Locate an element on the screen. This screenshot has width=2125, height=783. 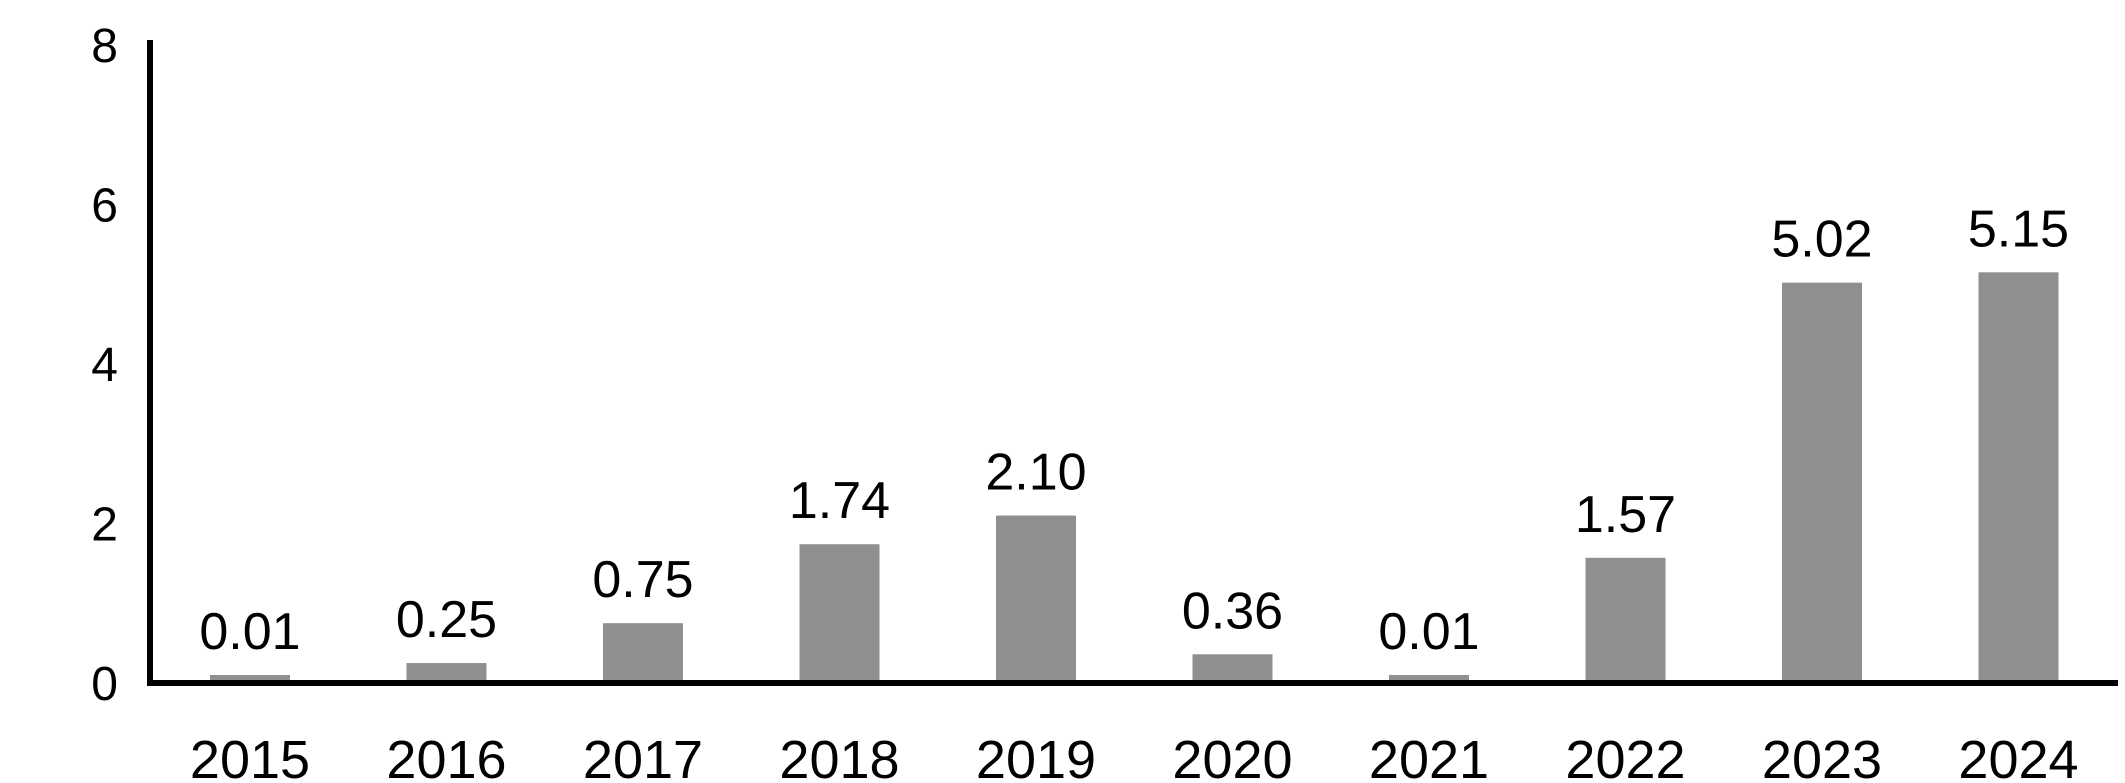
y-tick-label: 6 is located at coordinates (104, 206).